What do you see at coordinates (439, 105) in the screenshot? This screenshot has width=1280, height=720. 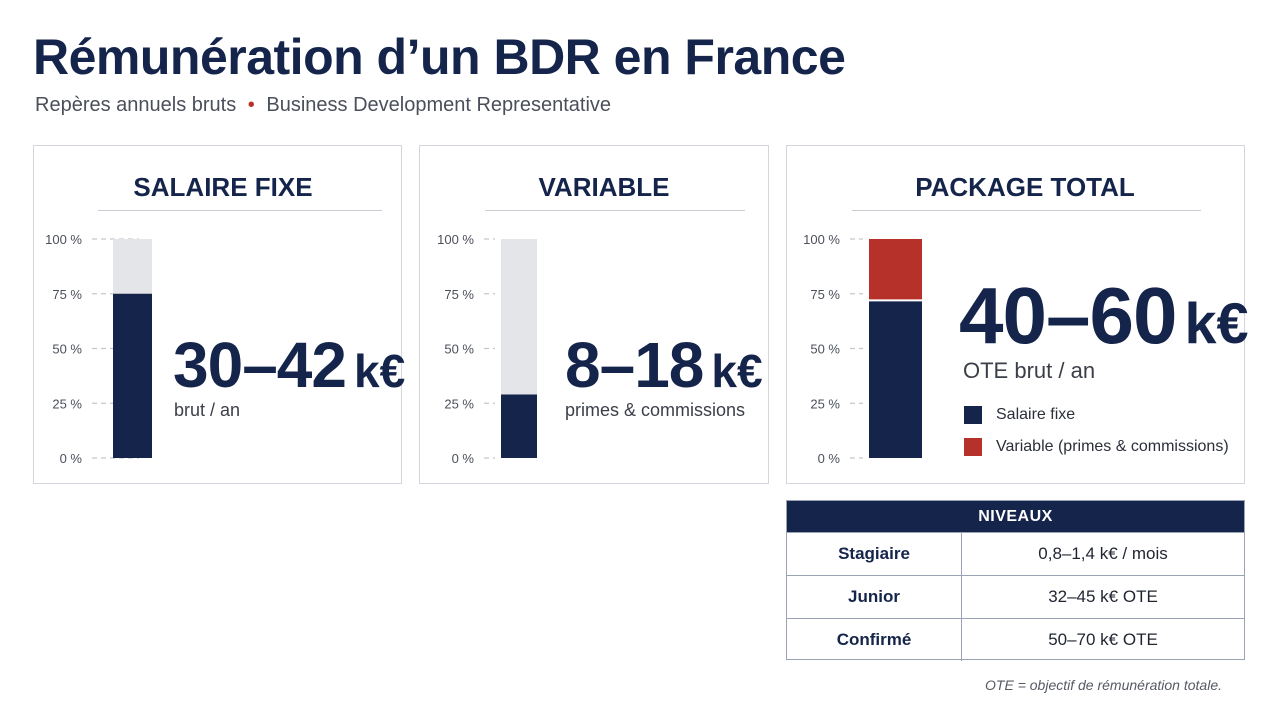 I see `subtitle-right: Business Development Representative` at bounding box center [439, 105].